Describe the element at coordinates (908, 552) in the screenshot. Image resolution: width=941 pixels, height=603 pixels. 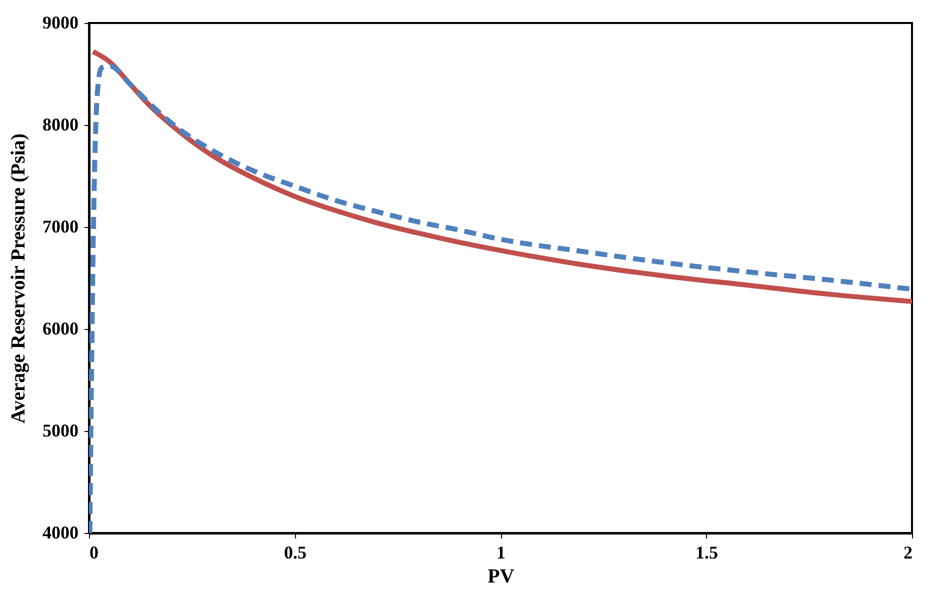
I see `x-tick-label: 2` at that location.